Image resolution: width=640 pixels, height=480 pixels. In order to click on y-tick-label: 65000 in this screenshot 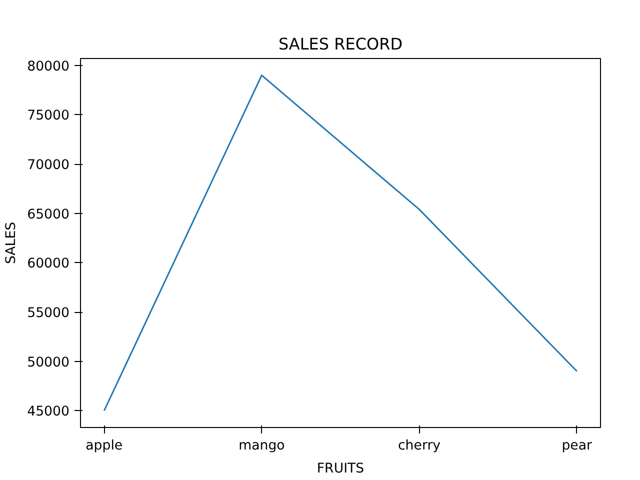, I will do `click(48, 214)`.